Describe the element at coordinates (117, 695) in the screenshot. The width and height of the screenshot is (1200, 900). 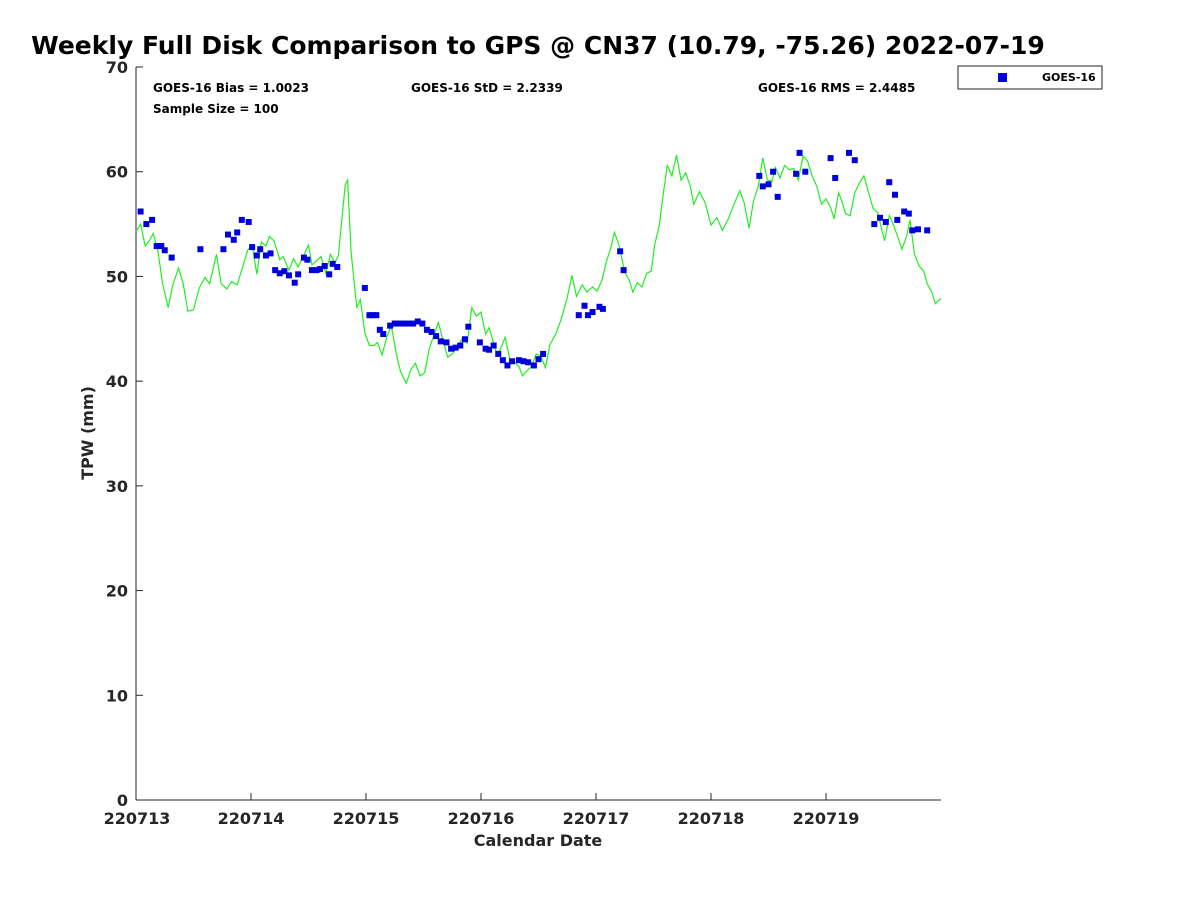
I see `y-tick-label: 10` at that location.